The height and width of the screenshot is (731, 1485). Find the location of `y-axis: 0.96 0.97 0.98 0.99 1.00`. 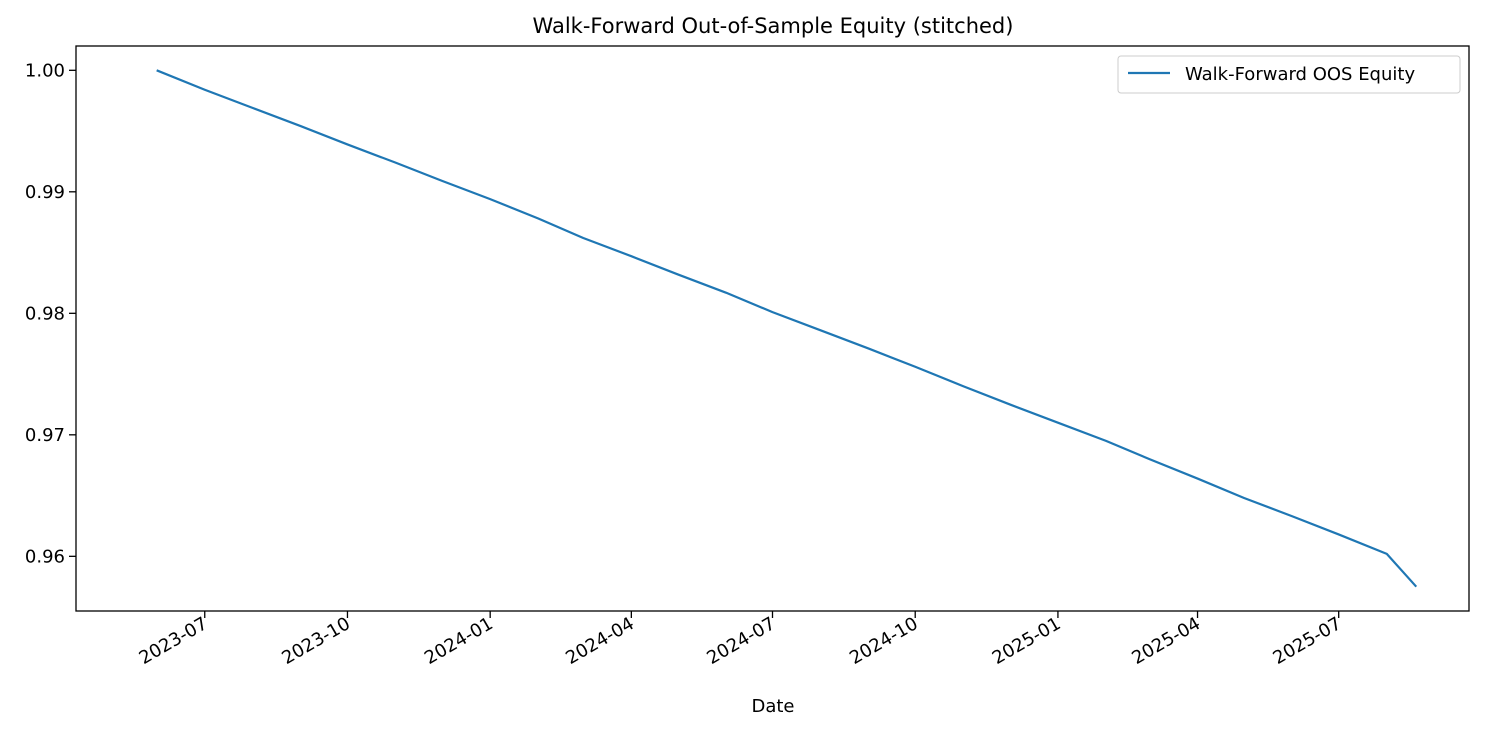

y-axis: 0.96 0.97 0.98 0.99 1.00 is located at coordinates (50, 313).